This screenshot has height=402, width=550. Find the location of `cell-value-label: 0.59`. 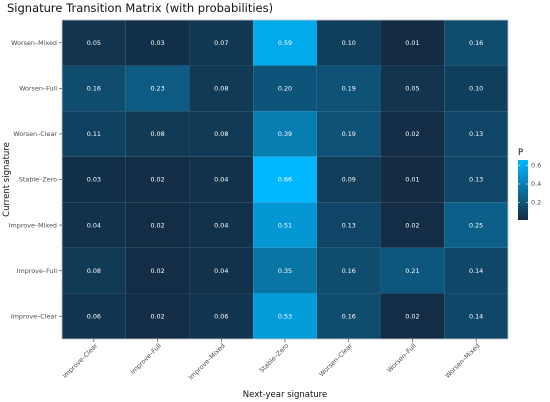

cell-value-label: 0.59 is located at coordinates (285, 43).